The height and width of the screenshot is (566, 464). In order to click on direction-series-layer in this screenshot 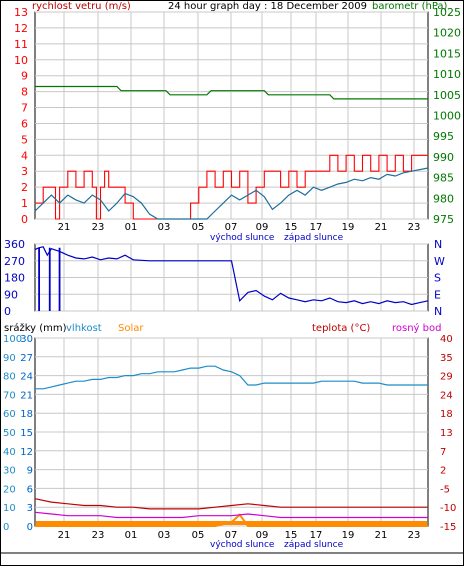, I will do `click(231, 278)`.